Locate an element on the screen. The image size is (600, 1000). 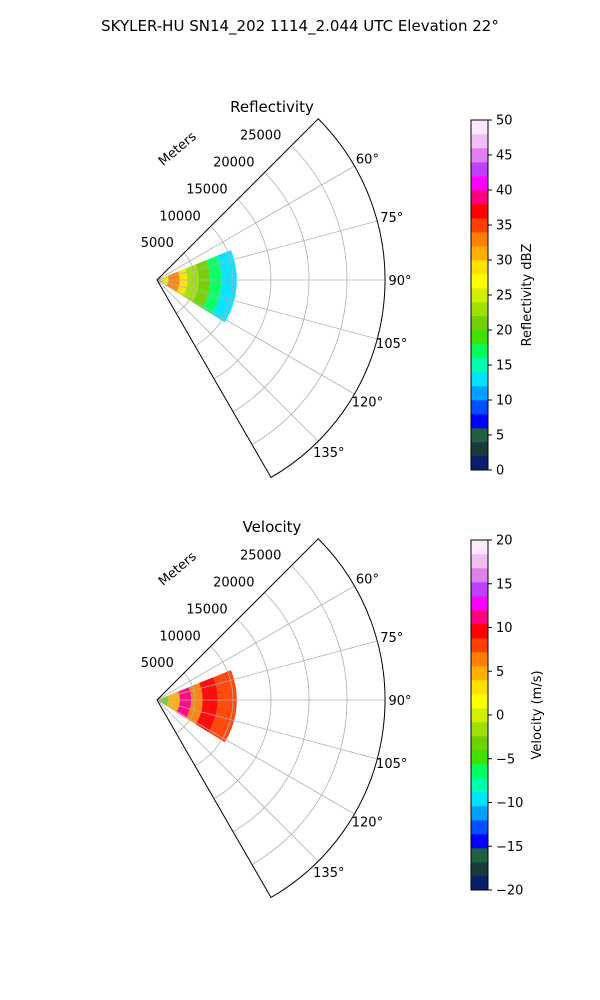
reflectivity-colorbar-tick-label: 40 is located at coordinates (504, 191).